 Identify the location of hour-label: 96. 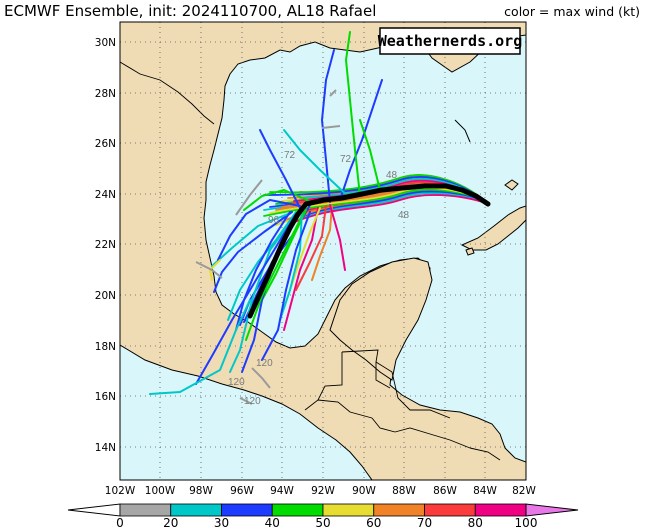
(274, 220).